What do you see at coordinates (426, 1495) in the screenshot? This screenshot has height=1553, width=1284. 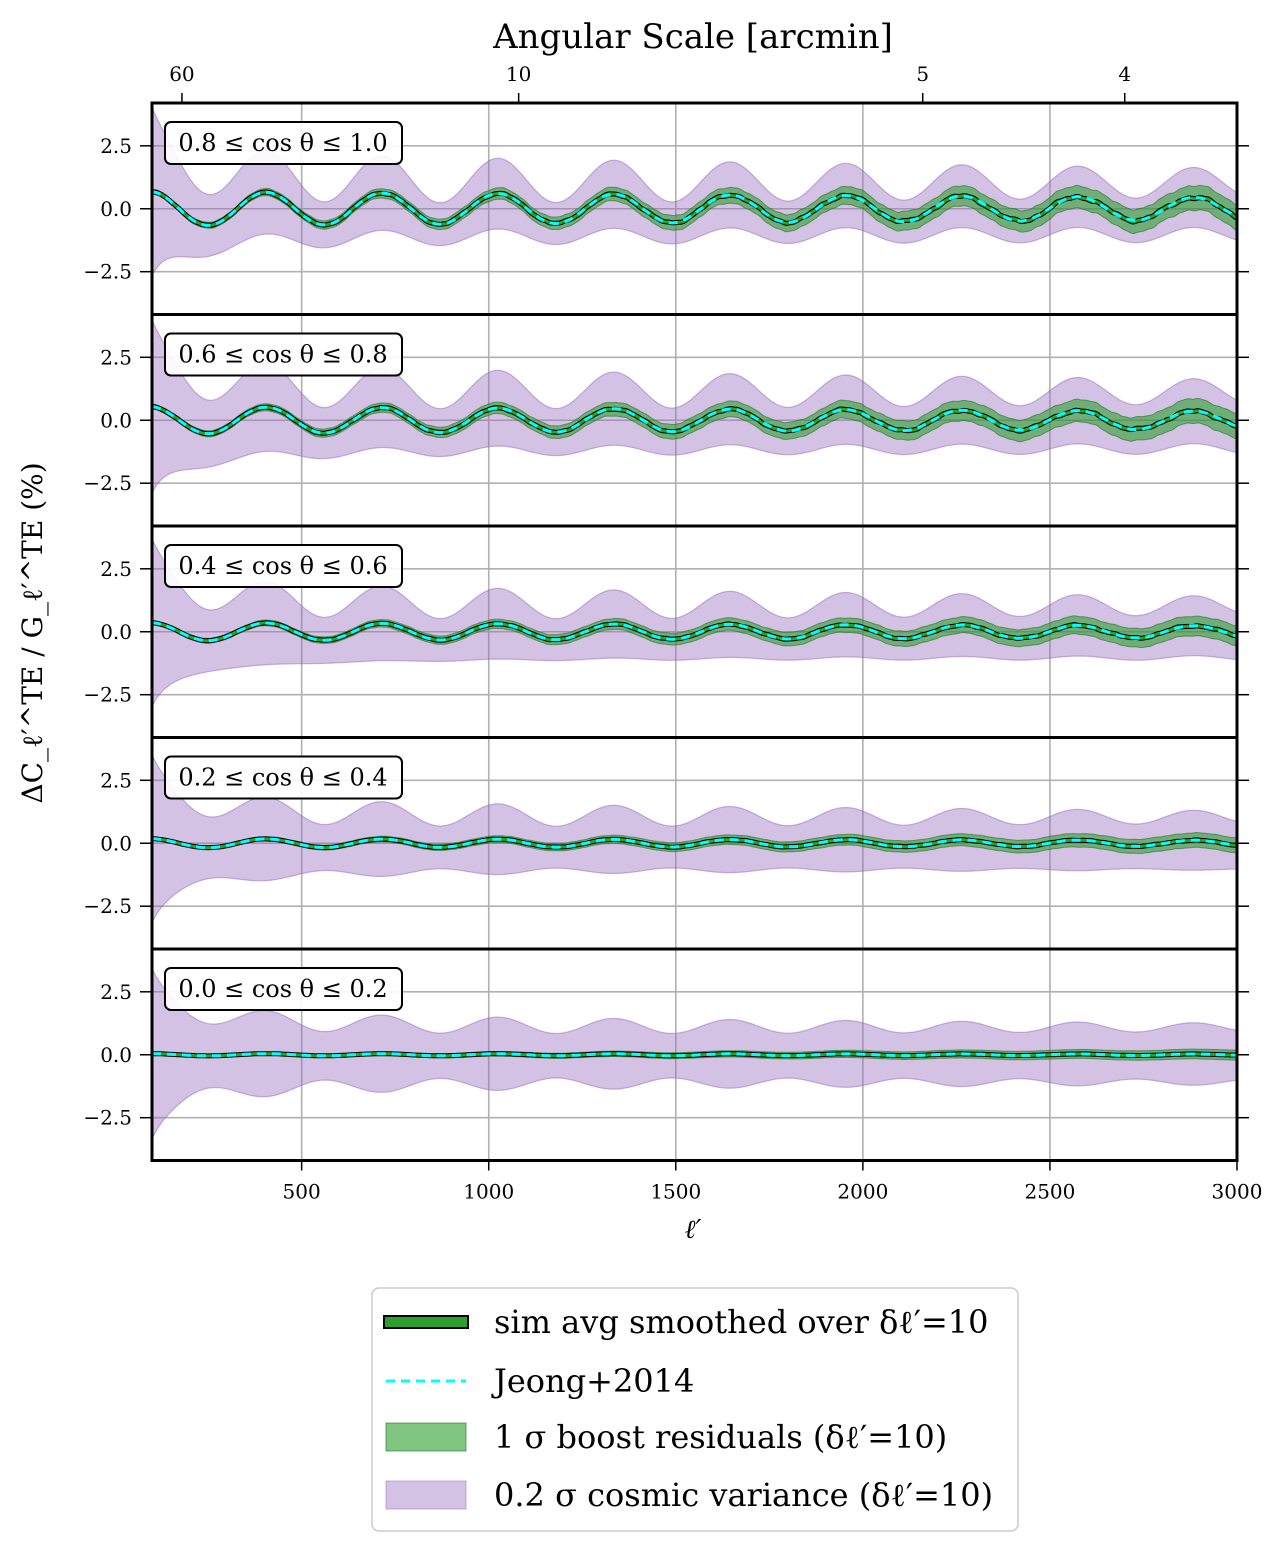 I see `legend-swatch-cv` at bounding box center [426, 1495].